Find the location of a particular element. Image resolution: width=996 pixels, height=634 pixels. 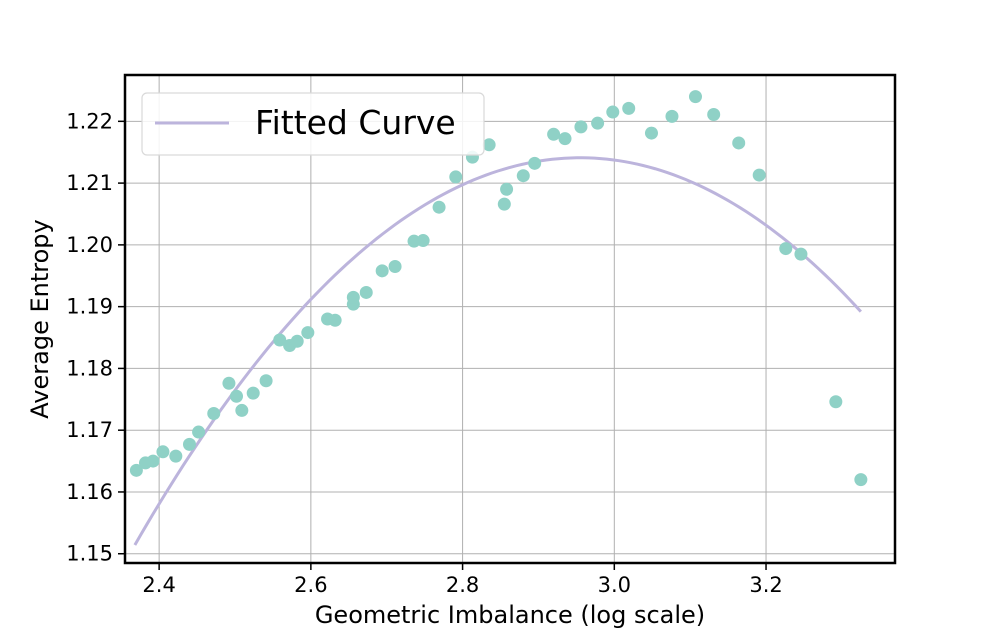

y-tick-label: 1.19 is located at coordinates (89, 307).